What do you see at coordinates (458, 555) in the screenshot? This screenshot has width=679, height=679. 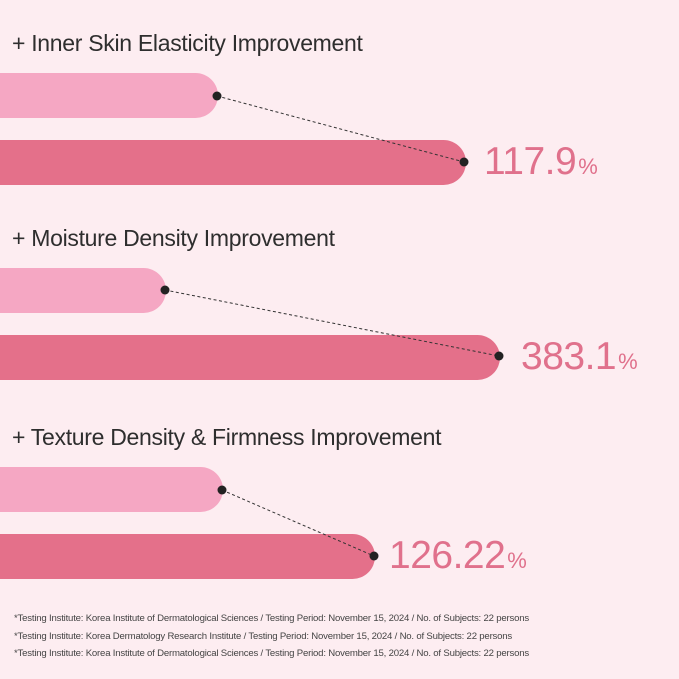 I see `value-label: 126.22%` at bounding box center [458, 555].